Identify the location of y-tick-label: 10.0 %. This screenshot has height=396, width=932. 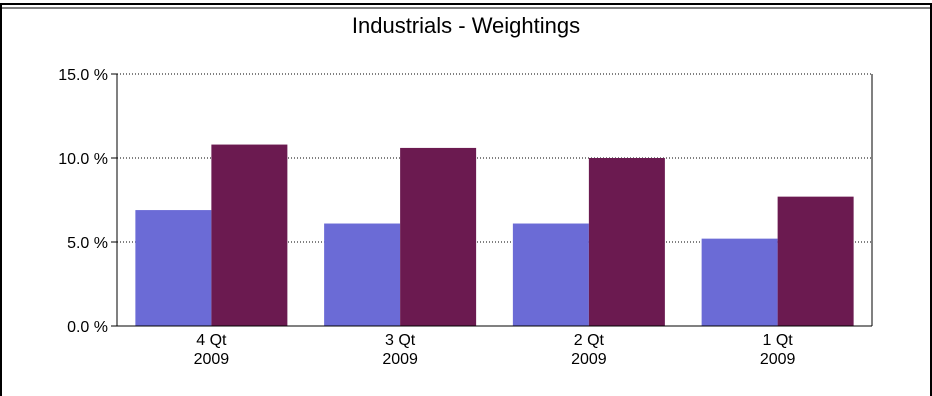
(83, 159).